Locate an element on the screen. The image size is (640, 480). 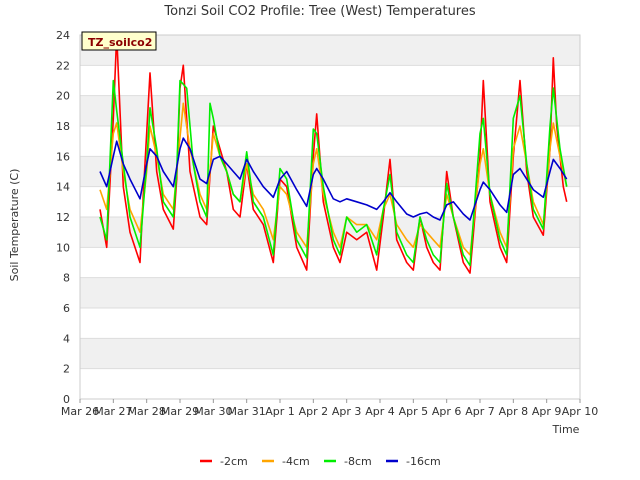
y-tick-label: 12 is located at coordinates (63, 217).